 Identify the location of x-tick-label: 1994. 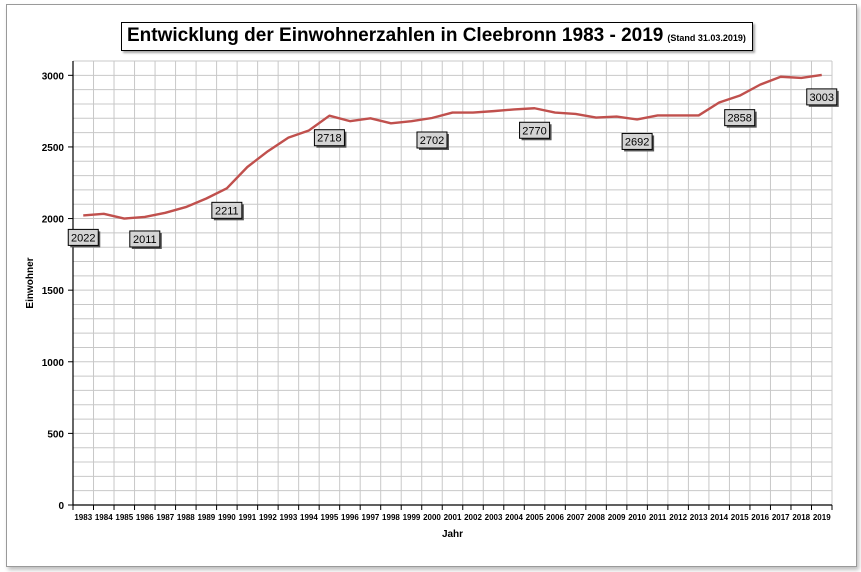
(309, 517).